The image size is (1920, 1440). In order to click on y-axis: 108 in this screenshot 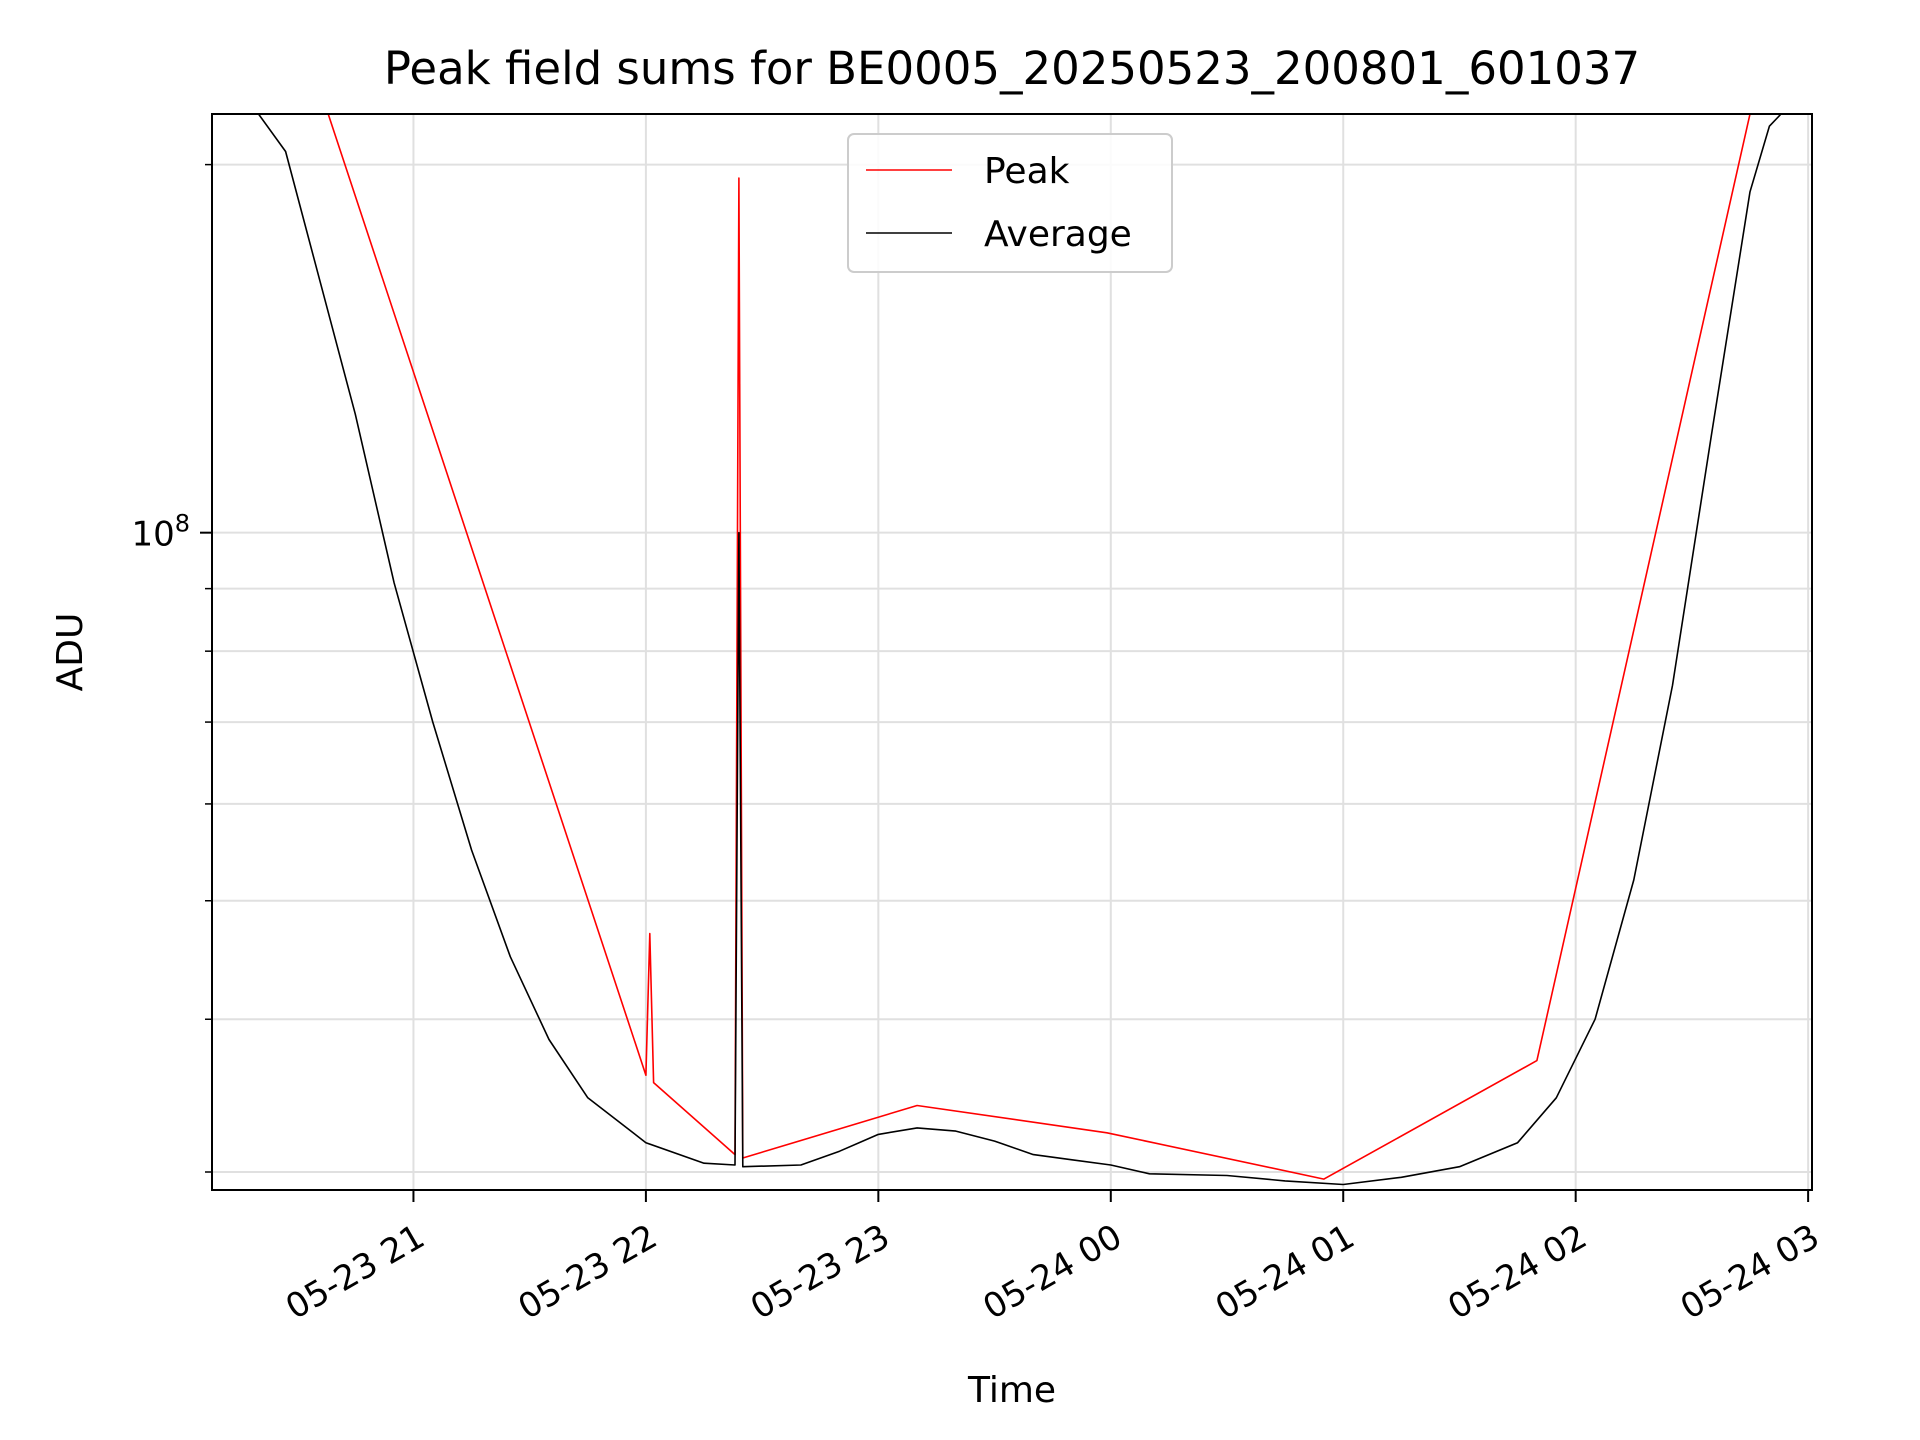, I will do `click(171, 668)`.